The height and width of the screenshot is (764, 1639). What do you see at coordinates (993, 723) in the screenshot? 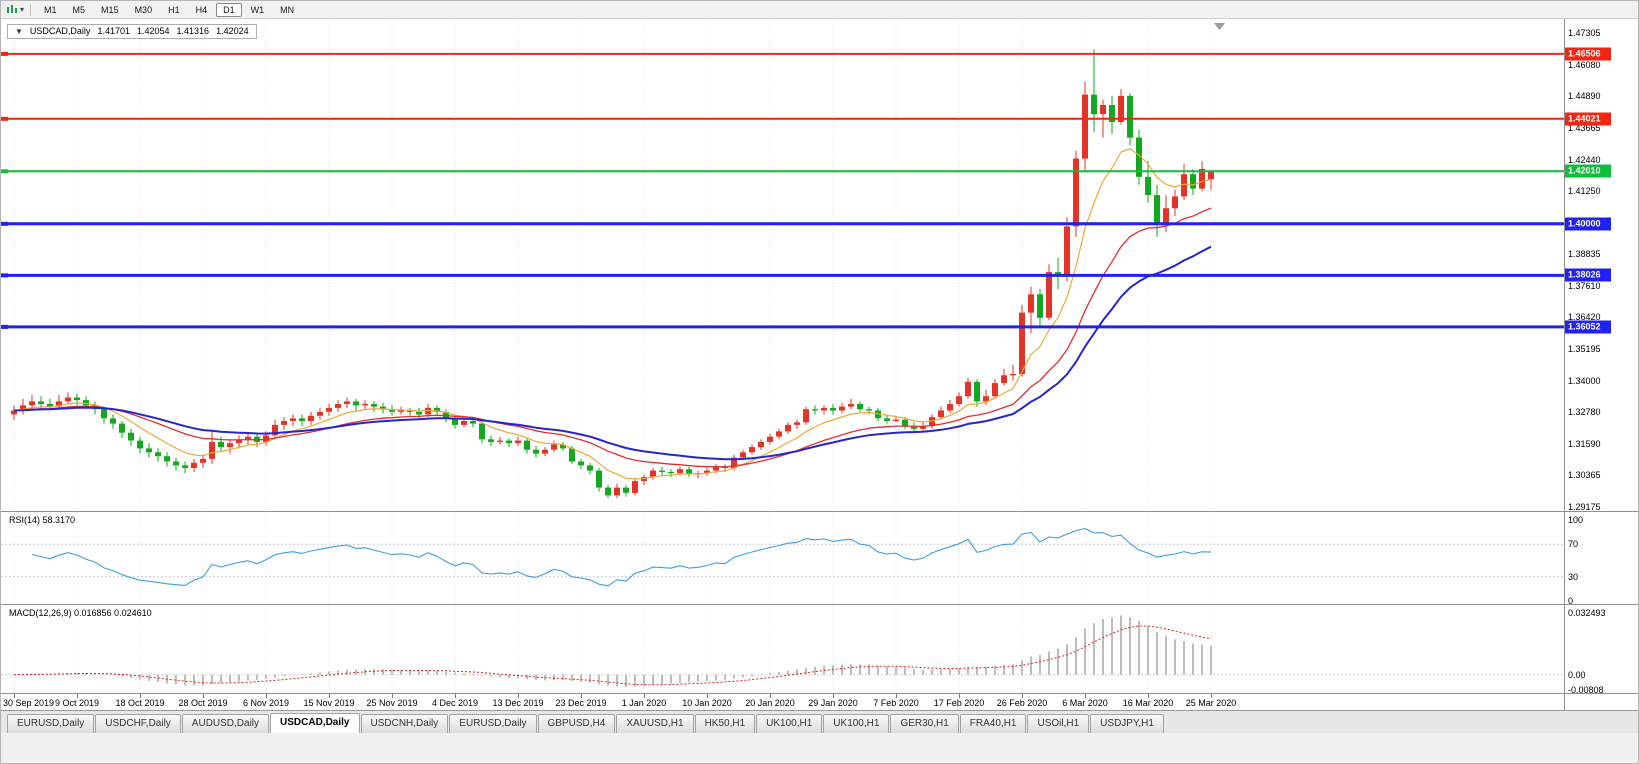
I see `chart-tab-fra40-h1: FRA40,H1` at bounding box center [993, 723].